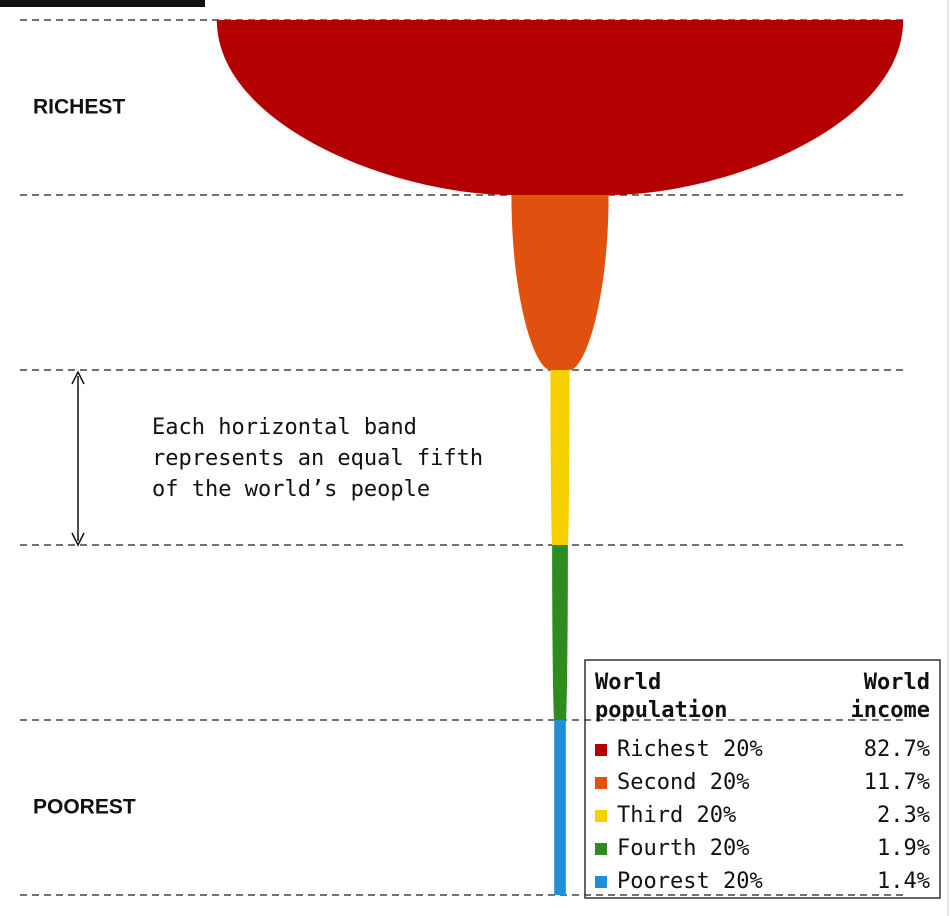 Image resolution: width=951 pixels, height=916 pixels. I want to click on value-label: 82.7%, so click(897, 749).